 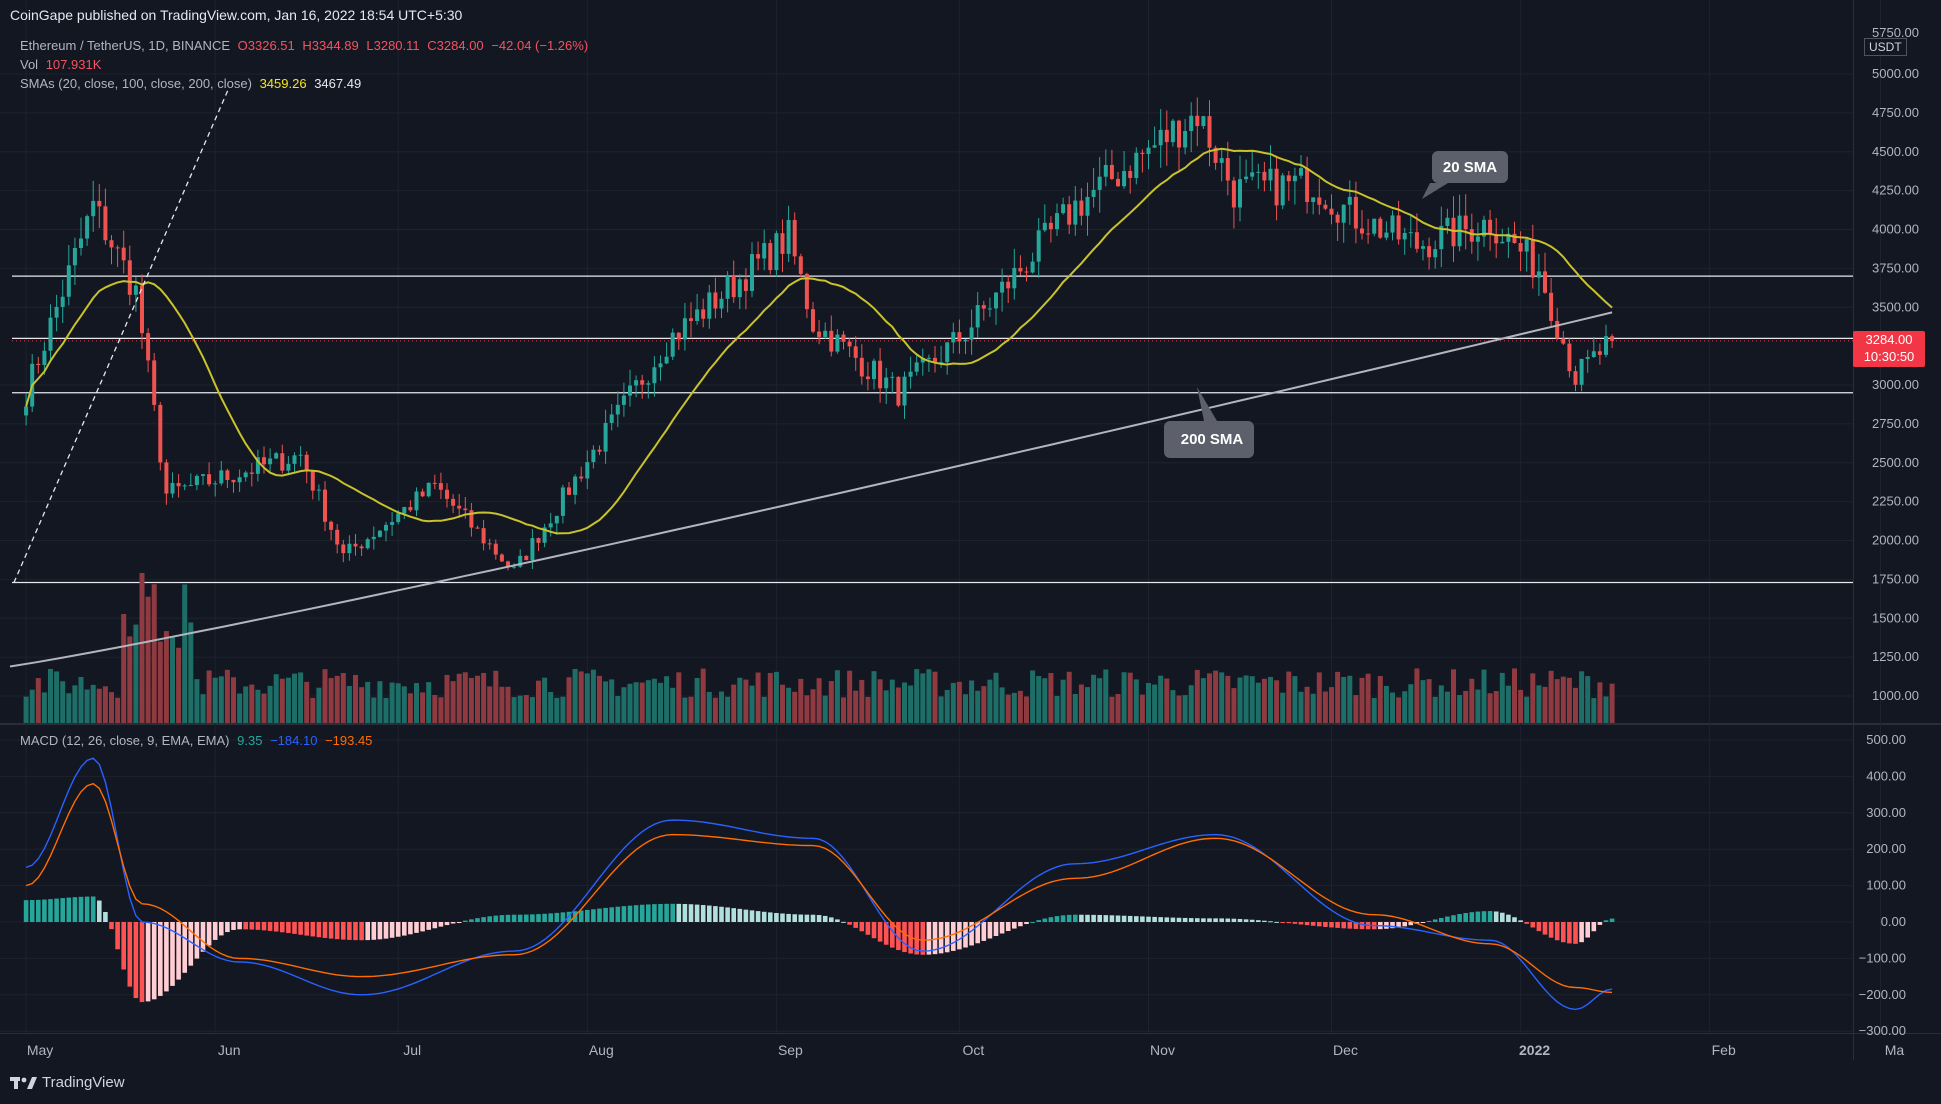 I want to click on macd-label: MACD (12, 26, close, 9, EMA, EMA), so click(x=125, y=740).